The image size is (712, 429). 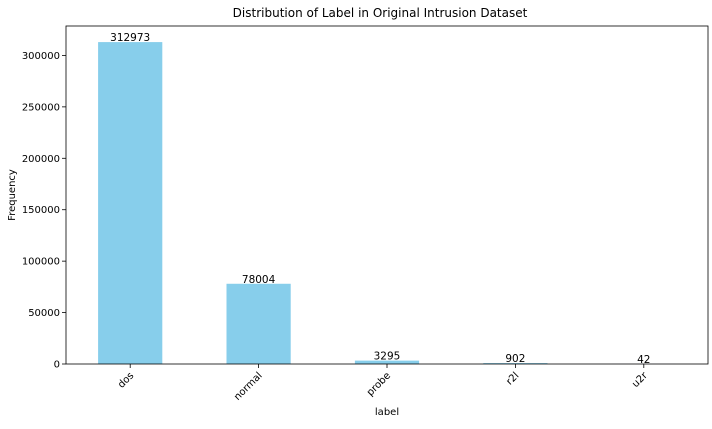 I want to click on data-label-r2l: 902, so click(x=515, y=359).